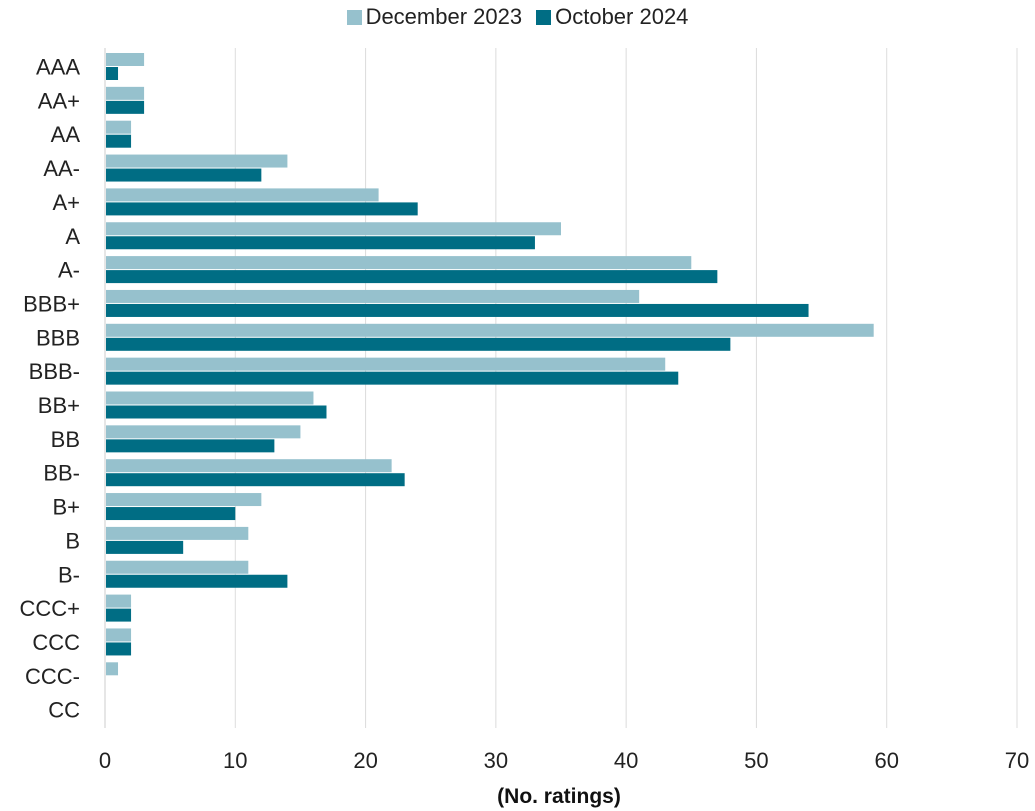 This screenshot has height=811, width=1035. What do you see at coordinates (496, 760) in the screenshot?
I see `x-tick-label: 30` at bounding box center [496, 760].